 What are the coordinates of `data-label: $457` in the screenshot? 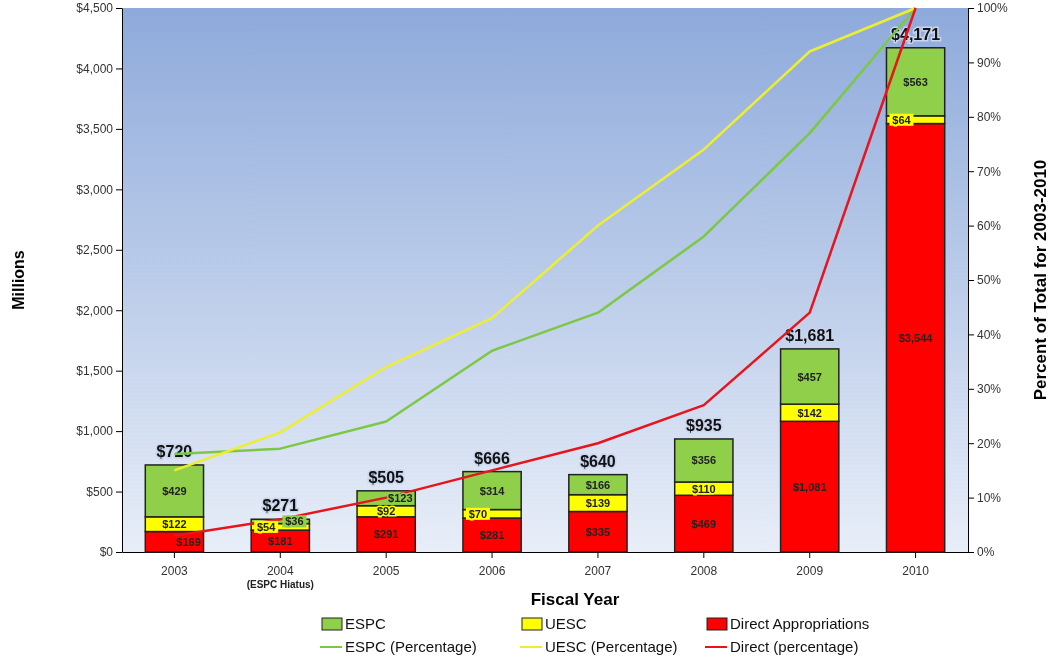 It's located at (809, 376).